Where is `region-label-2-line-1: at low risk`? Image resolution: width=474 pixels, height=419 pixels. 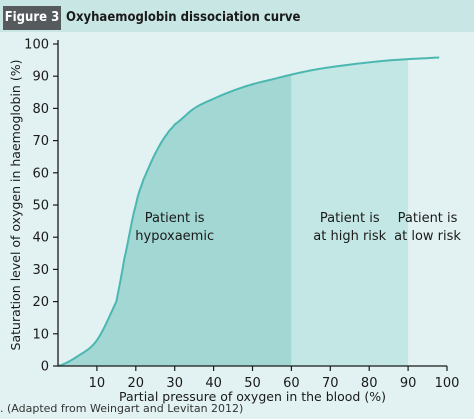
region-label-2-line-1: at low risk is located at coordinates (427, 236).